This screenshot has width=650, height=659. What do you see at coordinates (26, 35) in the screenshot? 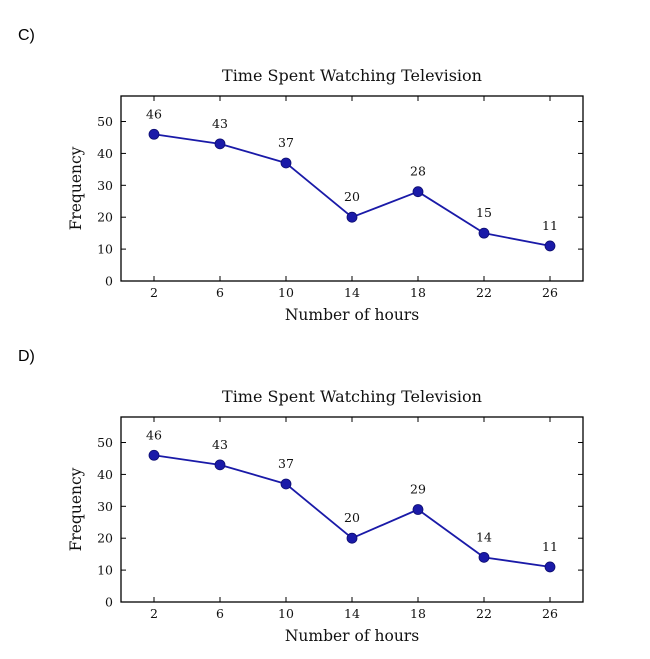
I see `option-c-label: C)` at bounding box center [26, 35].